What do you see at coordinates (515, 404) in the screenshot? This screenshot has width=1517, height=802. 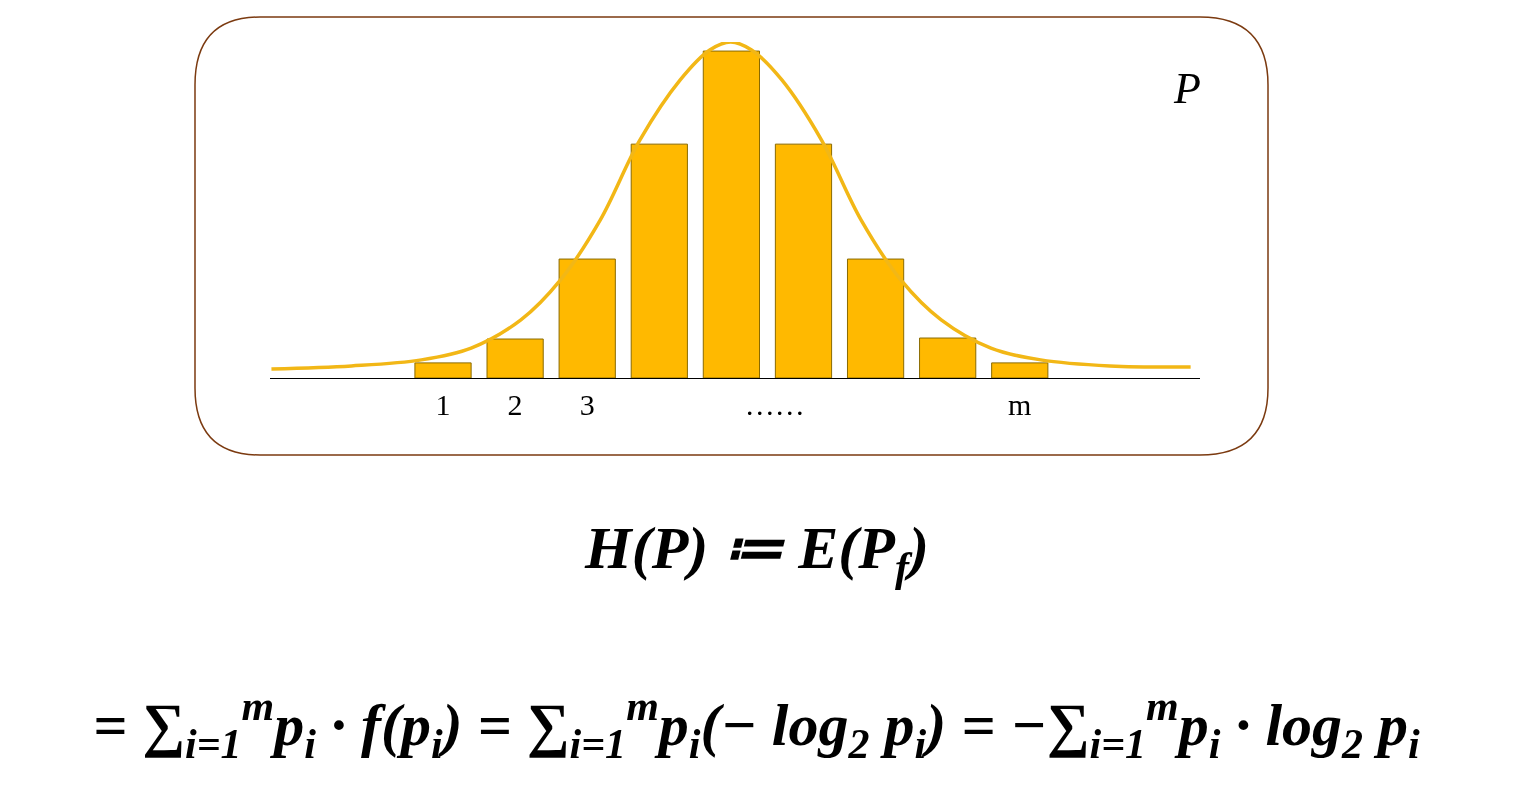 I see `x-tick-label: 2` at bounding box center [515, 404].